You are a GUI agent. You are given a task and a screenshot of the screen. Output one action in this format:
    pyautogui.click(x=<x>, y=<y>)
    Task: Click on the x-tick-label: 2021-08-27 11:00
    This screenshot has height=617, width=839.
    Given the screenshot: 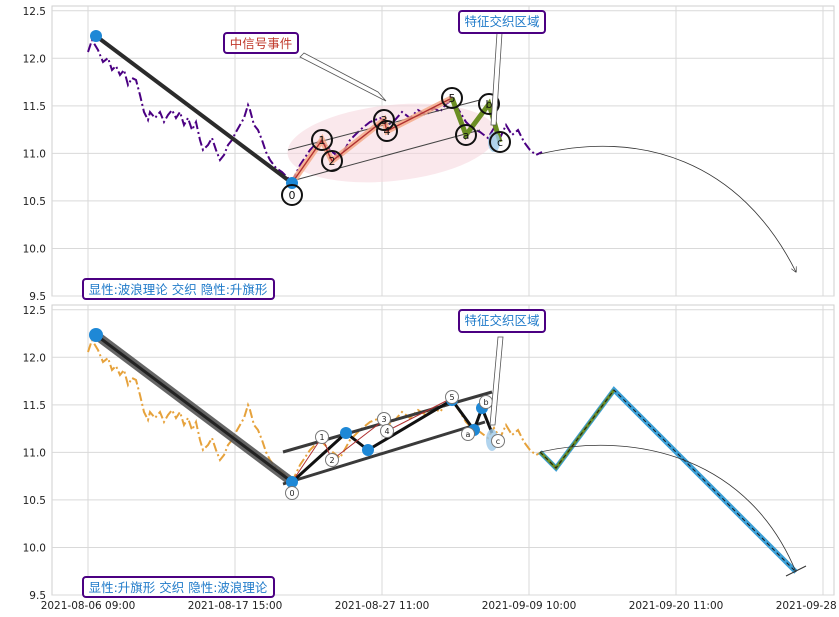 What is the action you would take?
    pyautogui.click(x=382, y=606)
    